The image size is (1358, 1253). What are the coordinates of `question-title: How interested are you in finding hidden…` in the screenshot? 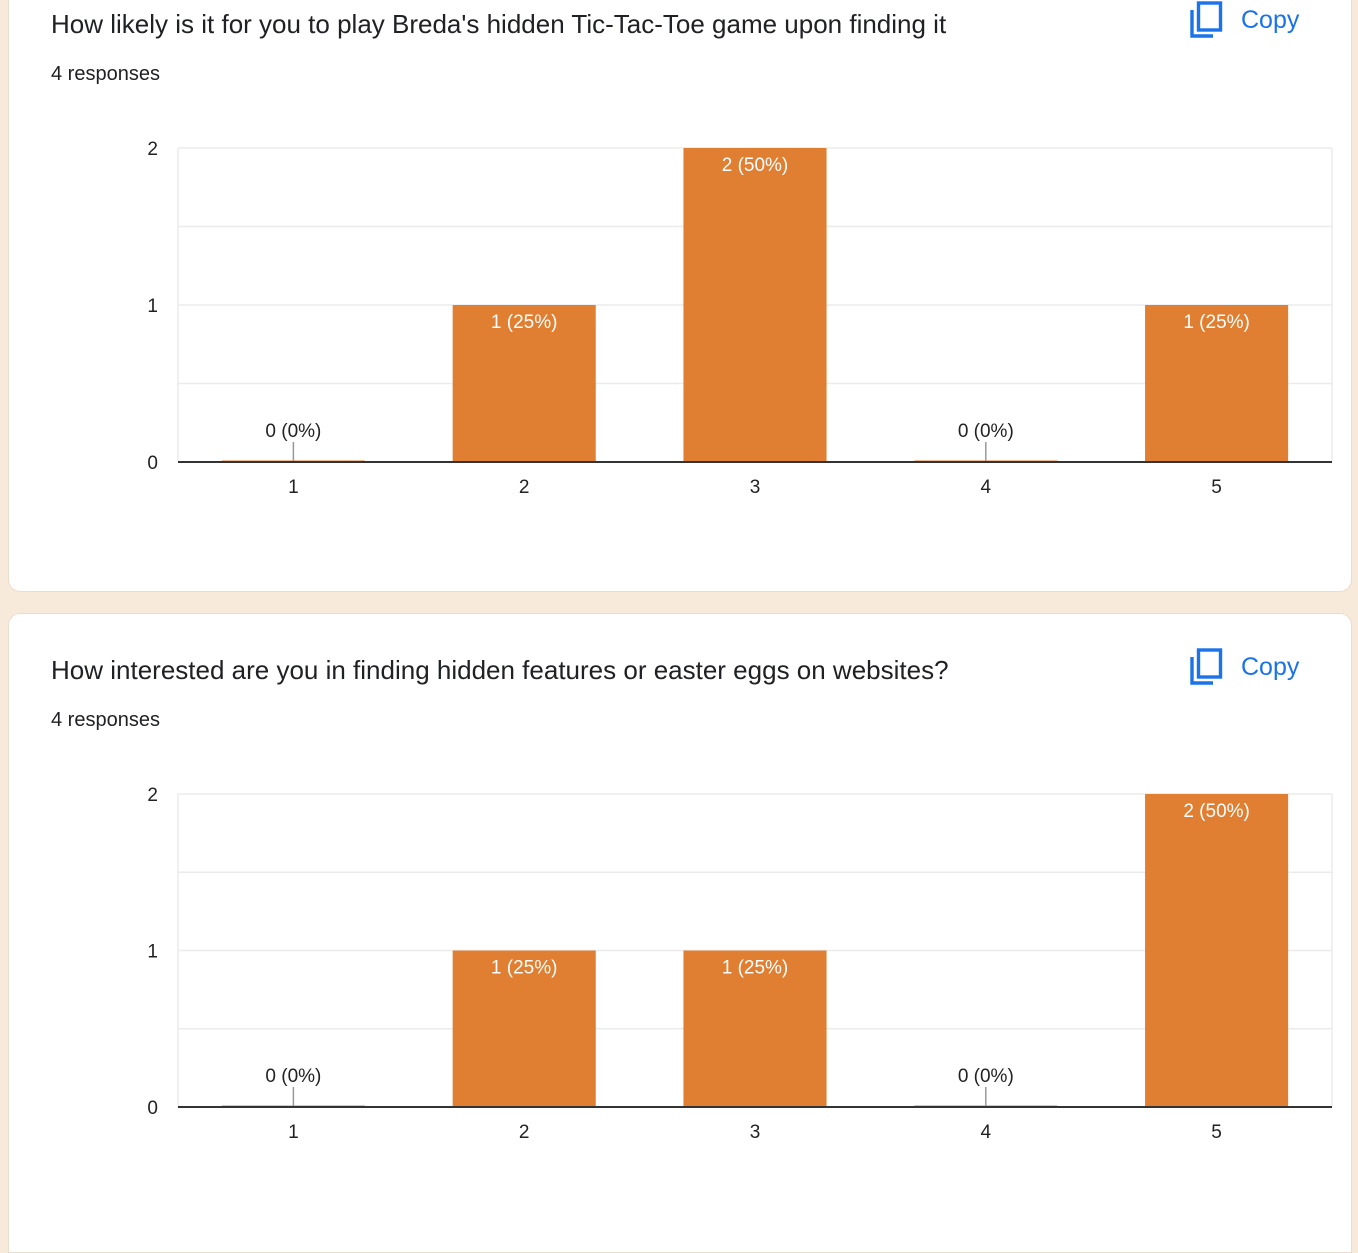 It's located at (500, 670).